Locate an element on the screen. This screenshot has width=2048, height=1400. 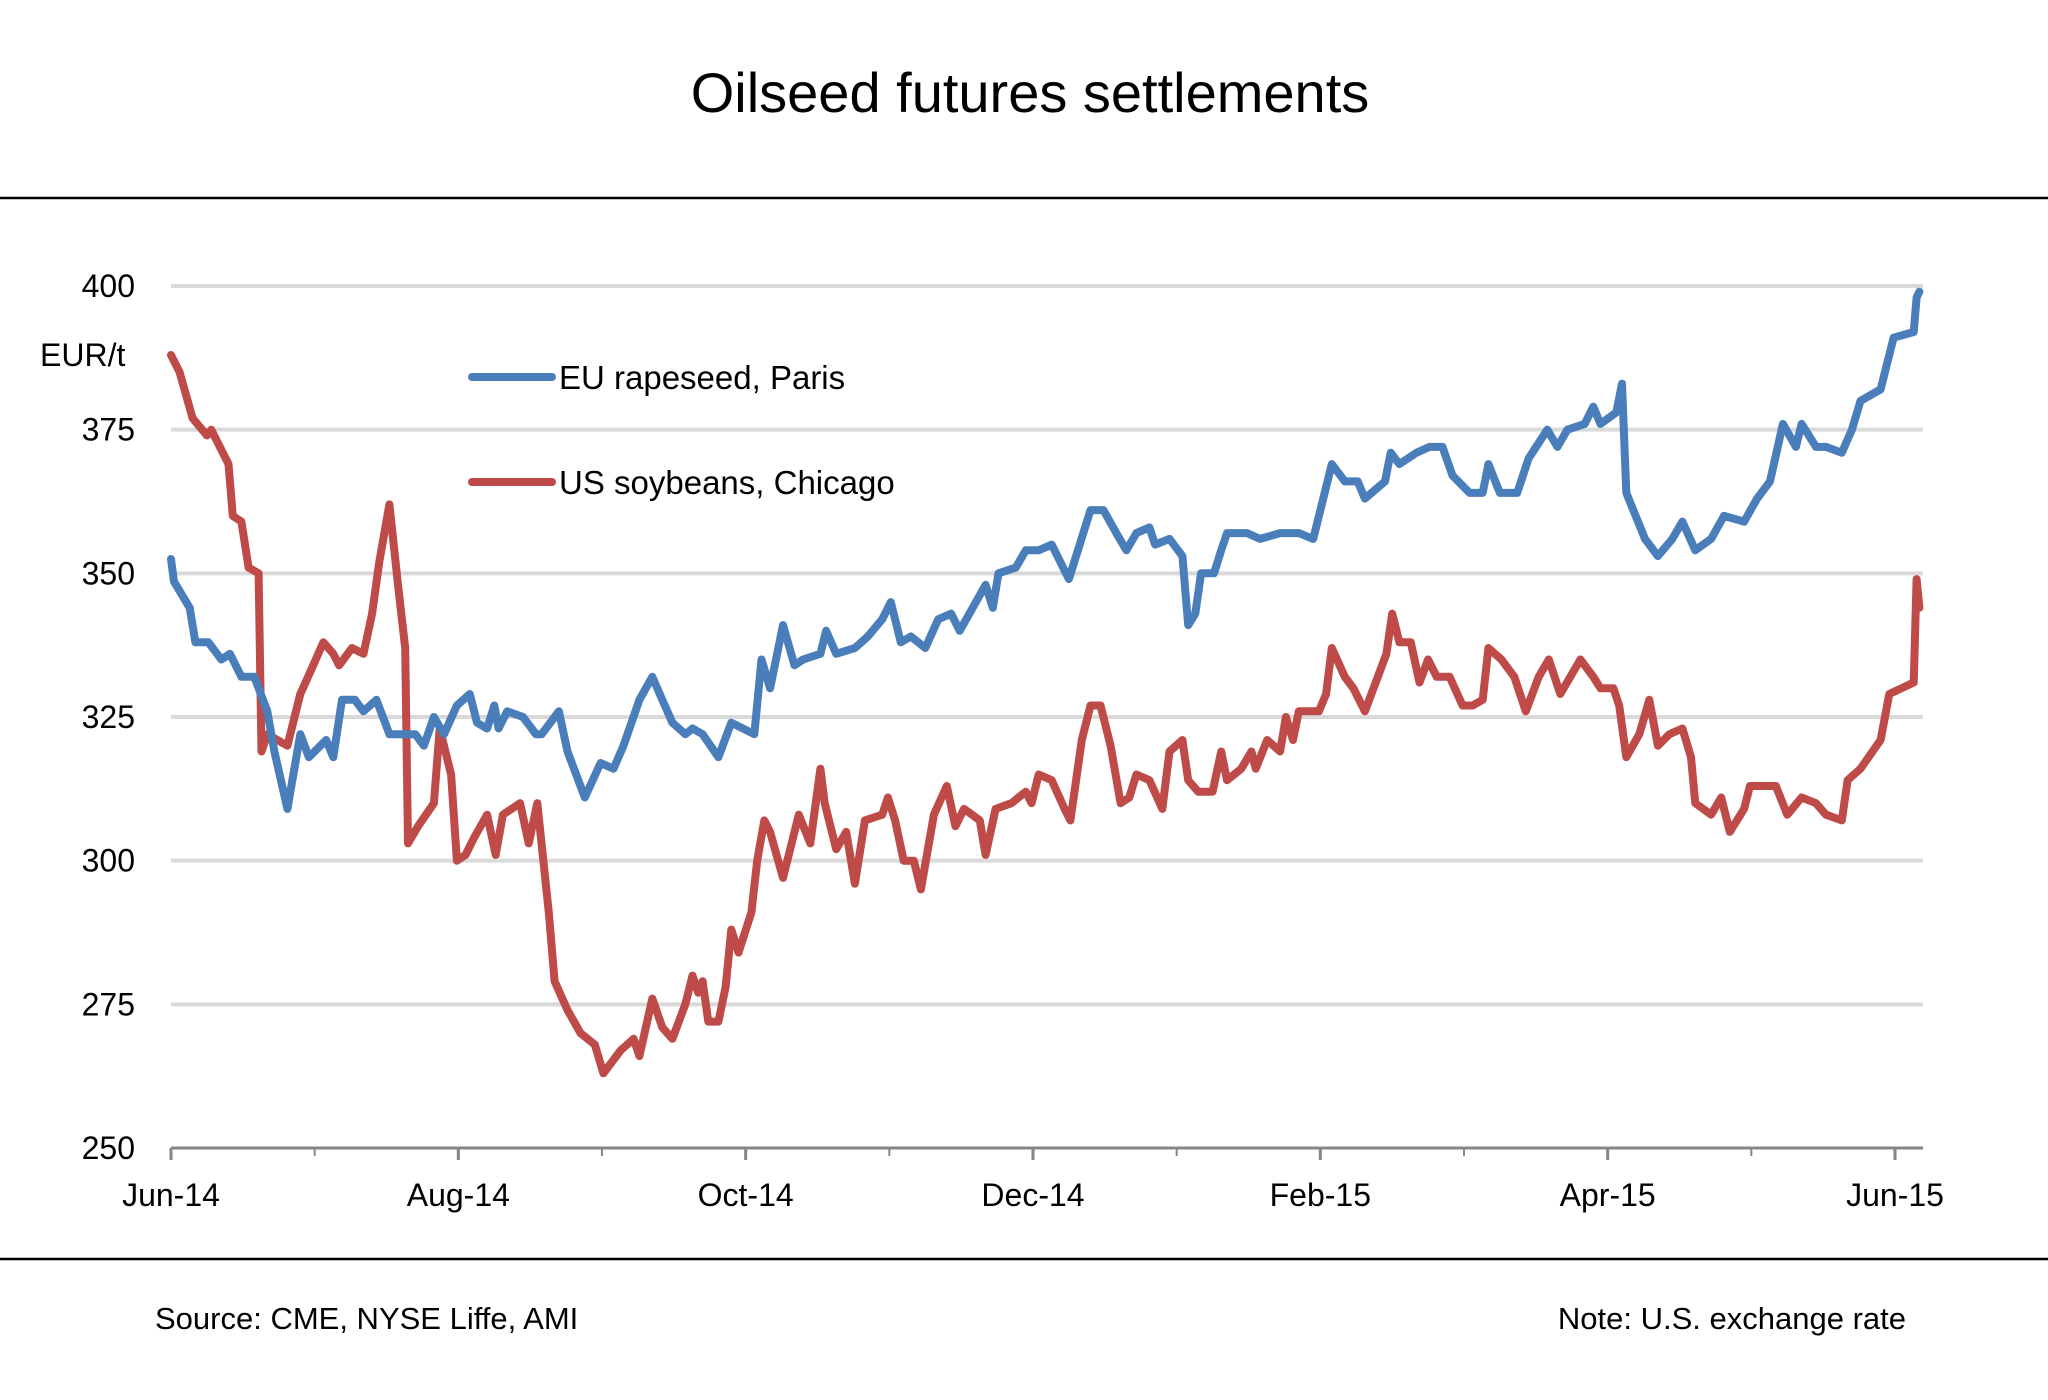
legend: EU rapeseed, Paris US soybeans, Chicago is located at coordinates (681, 430).